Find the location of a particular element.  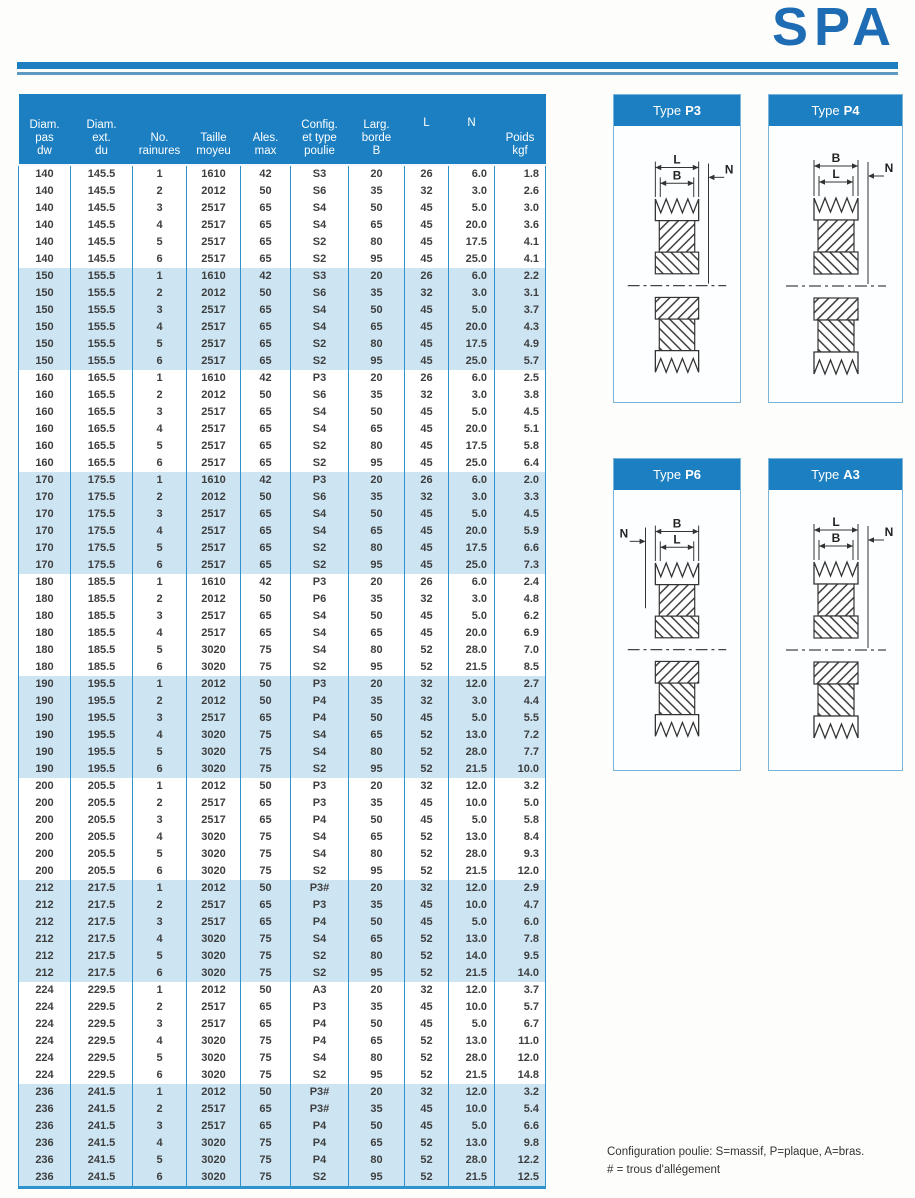

table-cell: 13.0 is located at coordinates (471, 1143).